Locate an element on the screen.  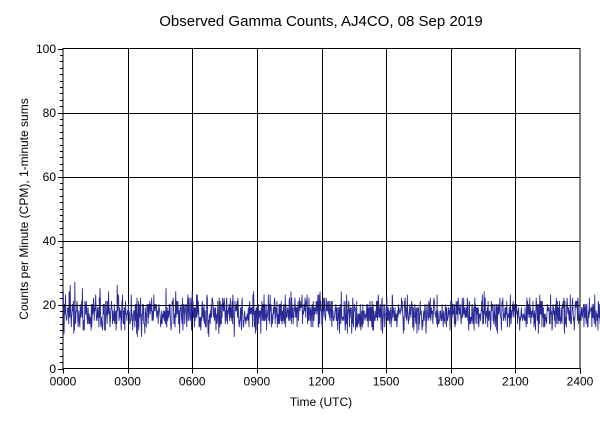
y-tick-label: 80 is located at coordinates (50, 113).